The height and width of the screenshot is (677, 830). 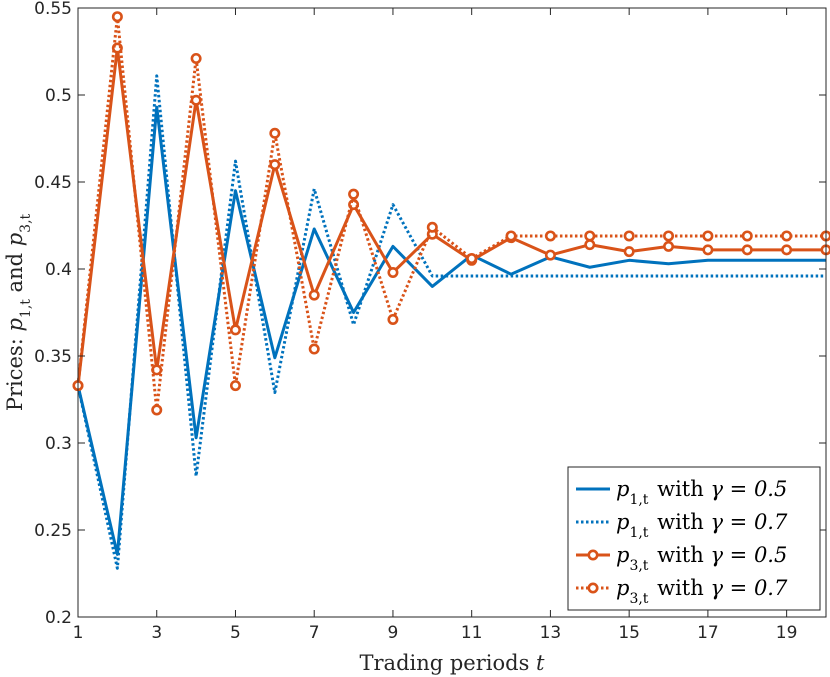 I want to click on legend-box, so click(x=694, y=538).